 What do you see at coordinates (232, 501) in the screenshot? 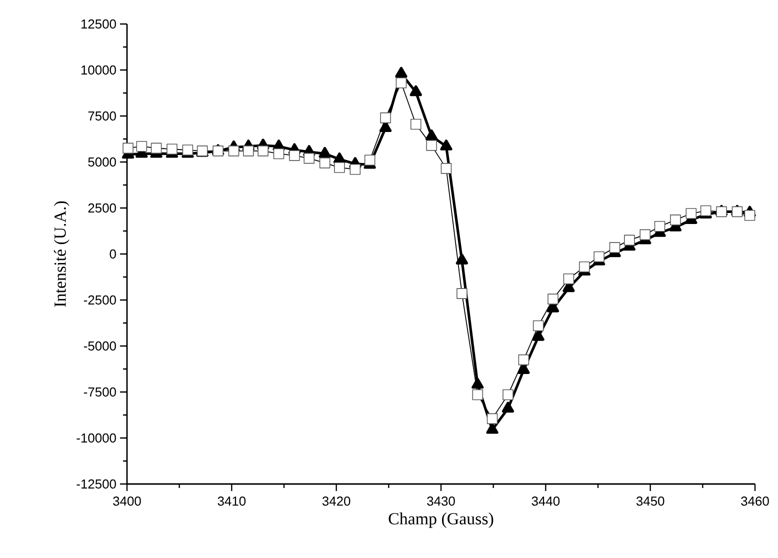
I see `x-tick-label: 3410` at bounding box center [232, 501].